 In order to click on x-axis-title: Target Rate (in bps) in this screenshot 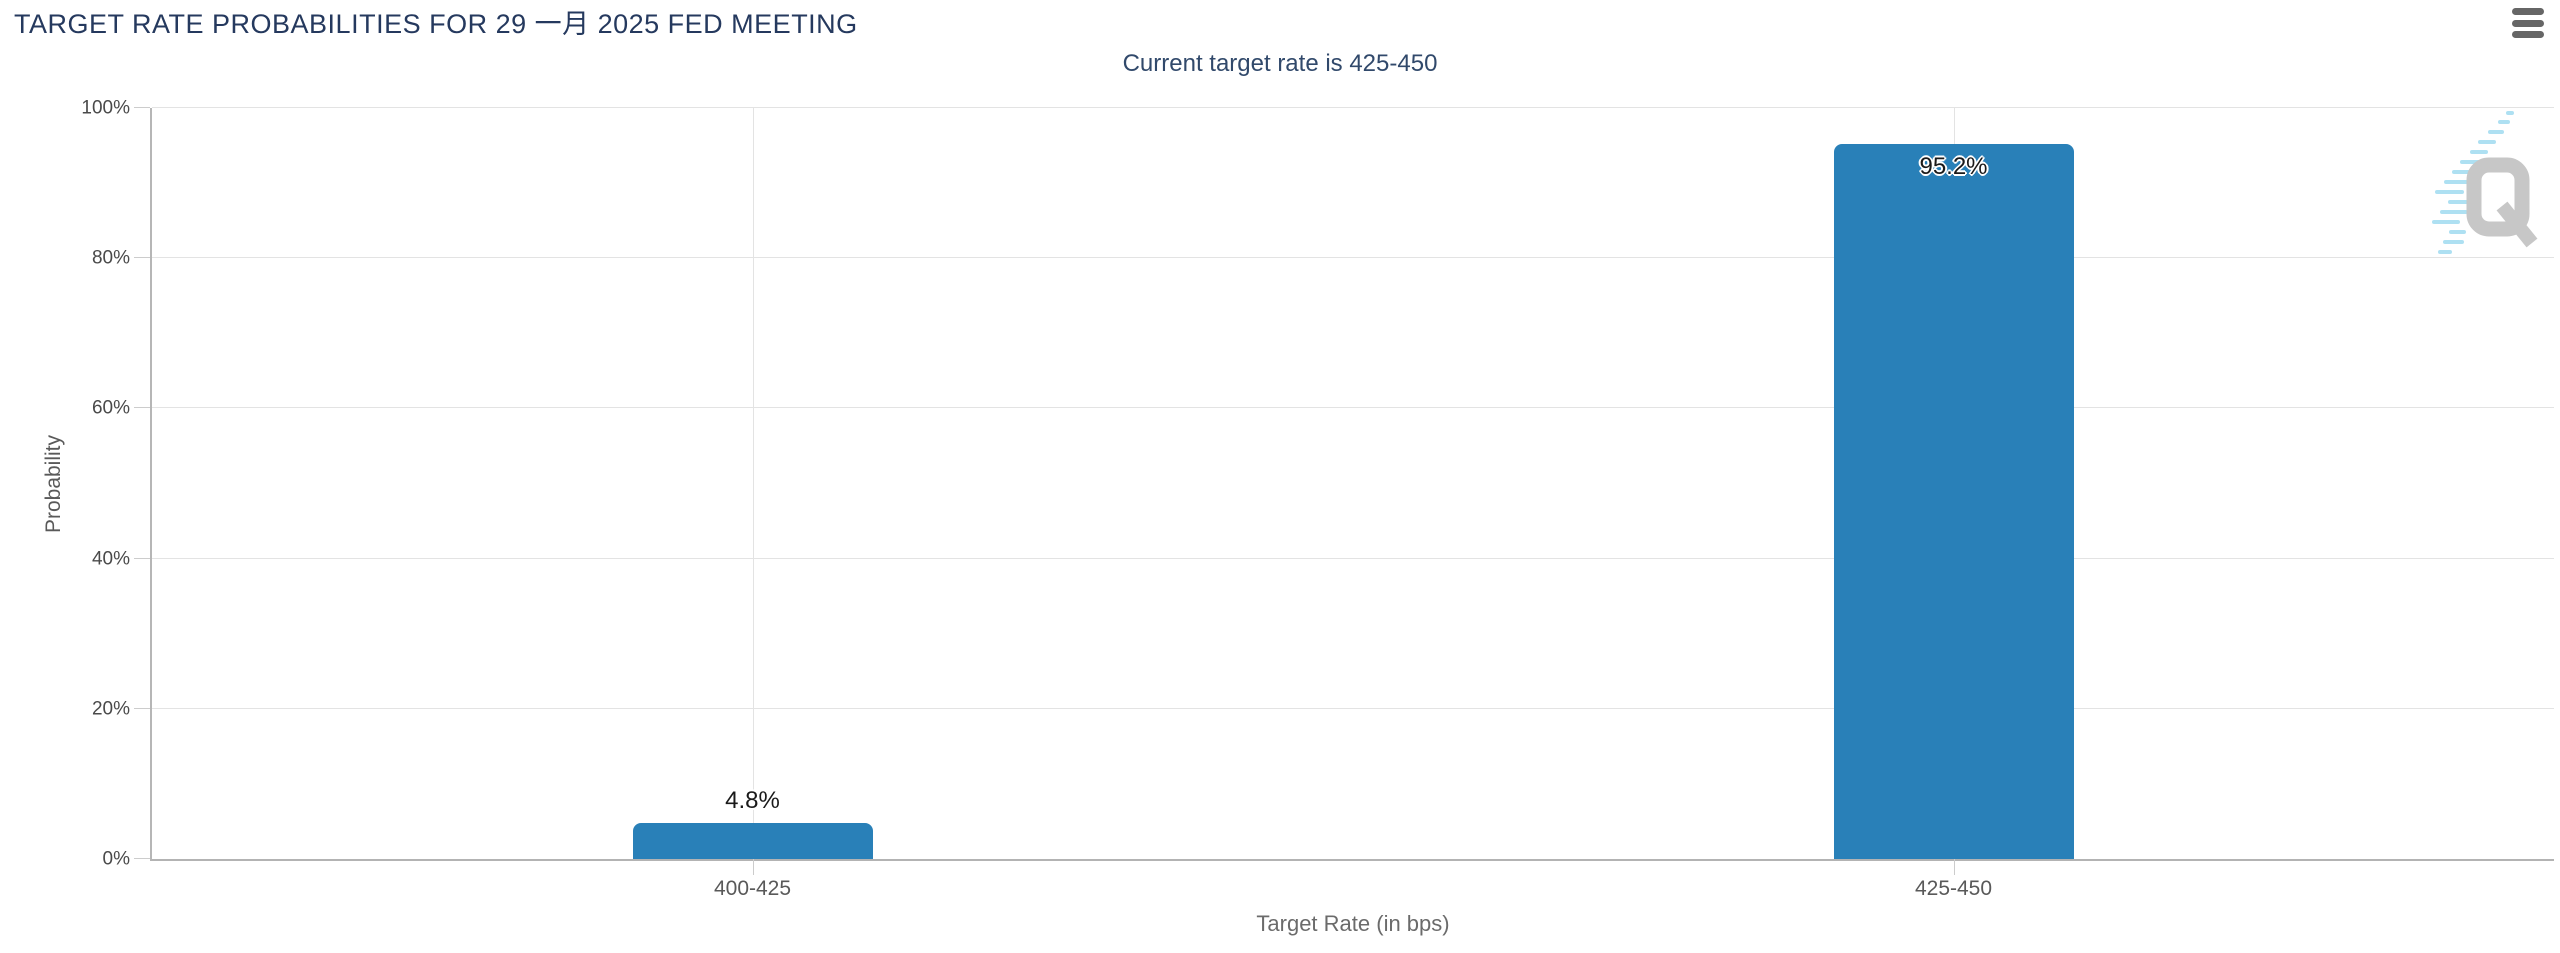, I will do `click(1353, 923)`.